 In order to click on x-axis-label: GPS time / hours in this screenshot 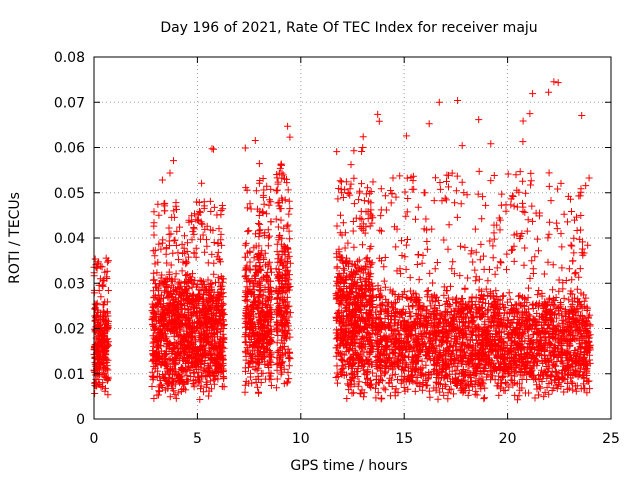, I will do `click(348, 466)`.